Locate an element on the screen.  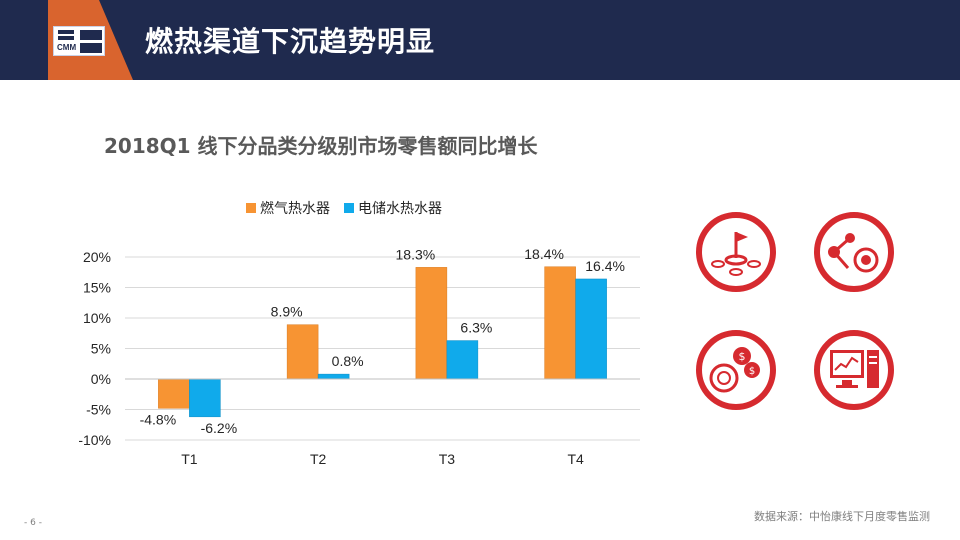
cmm-logo: CMM is located at coordinates (79, 41).